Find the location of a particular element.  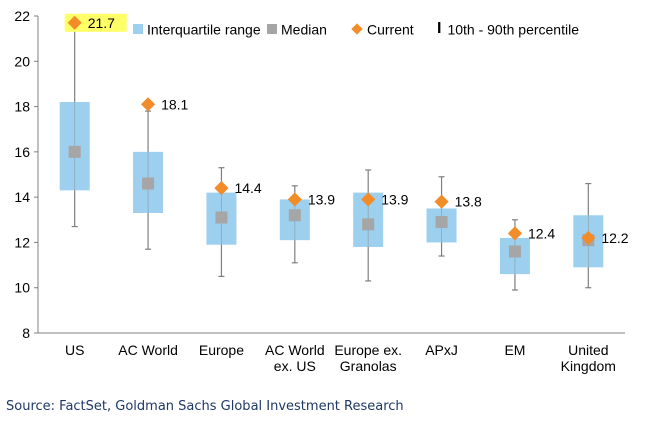

x-category-label: Kingdom is located at coordinates (588, 366).